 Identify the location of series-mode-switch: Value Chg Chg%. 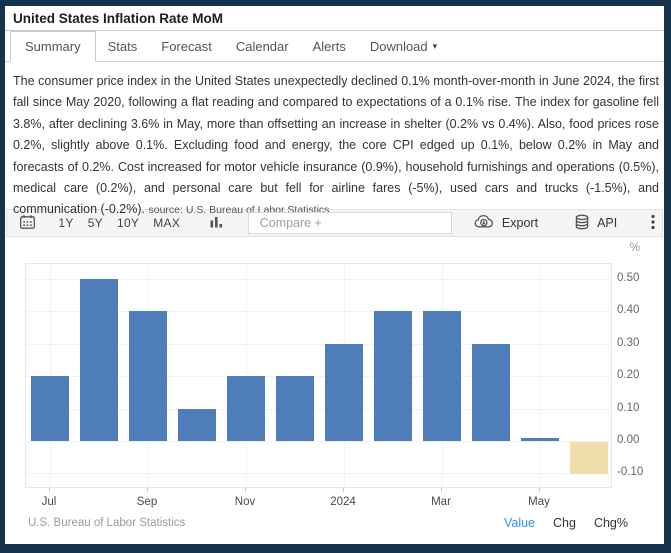
(566, 523).